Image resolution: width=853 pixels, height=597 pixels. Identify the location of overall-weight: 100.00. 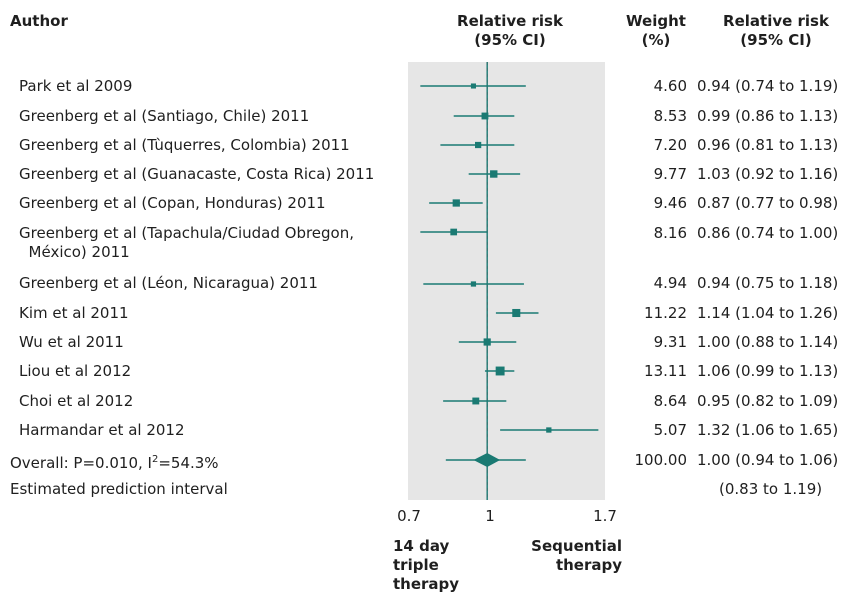
(661, 460).